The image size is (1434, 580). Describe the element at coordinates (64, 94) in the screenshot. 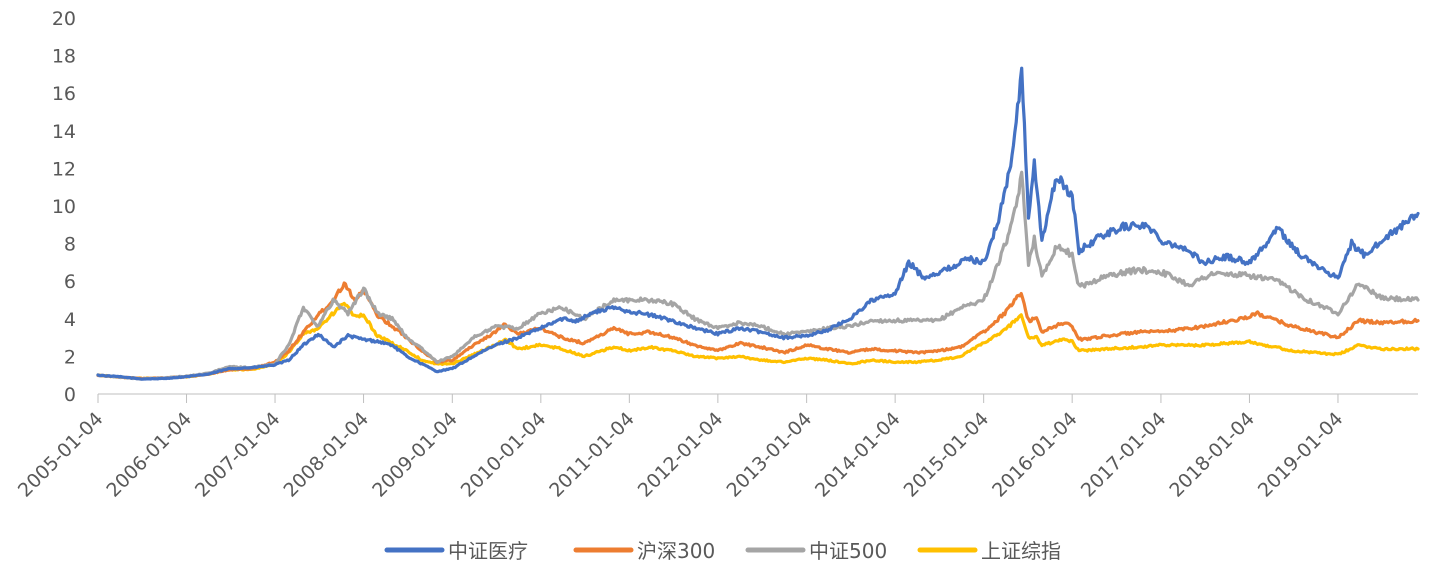

I see `y-tick-label: 16` at that location.